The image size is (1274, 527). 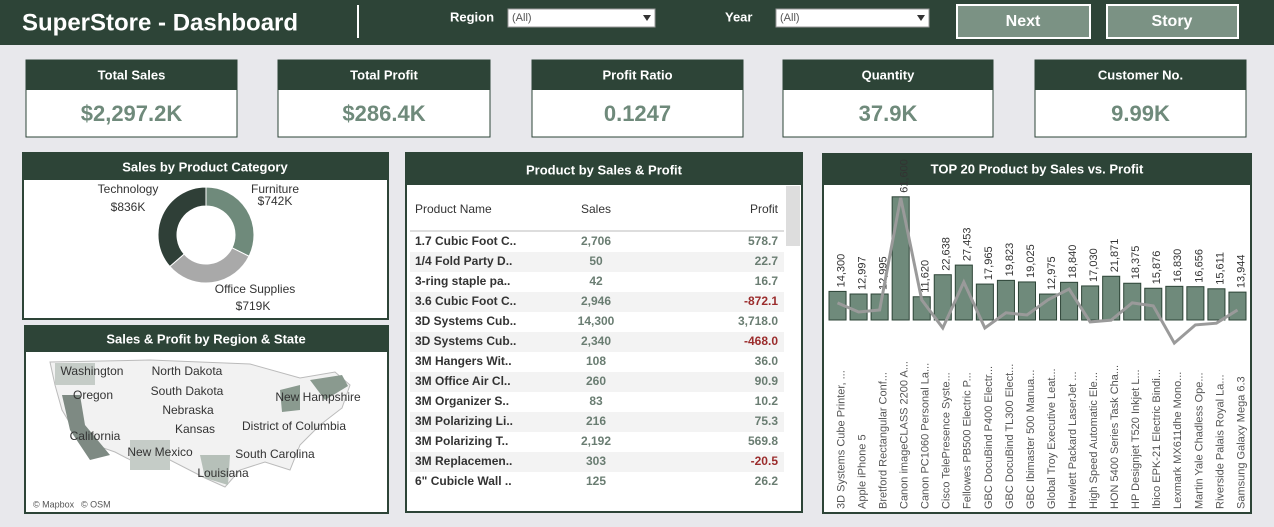 What do you see at coordinates (1140, 113) in the screenshot?
I see `kpi-value: 9.99K` at bounding box center [1140, 113].